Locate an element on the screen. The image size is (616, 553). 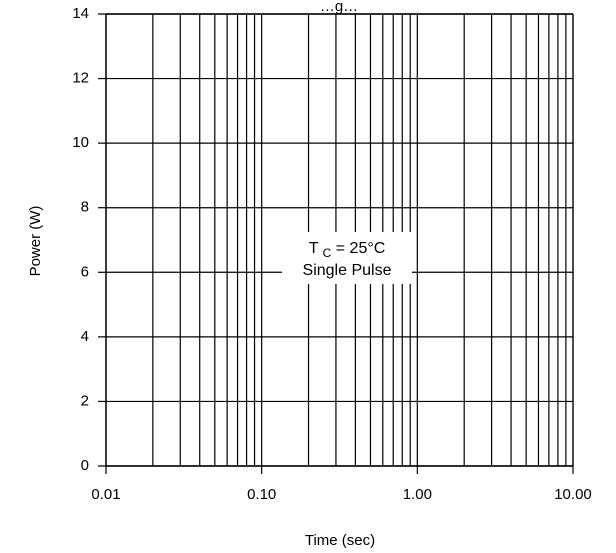
x-tick-label: 0.01 is located at coordinates (105, 494).